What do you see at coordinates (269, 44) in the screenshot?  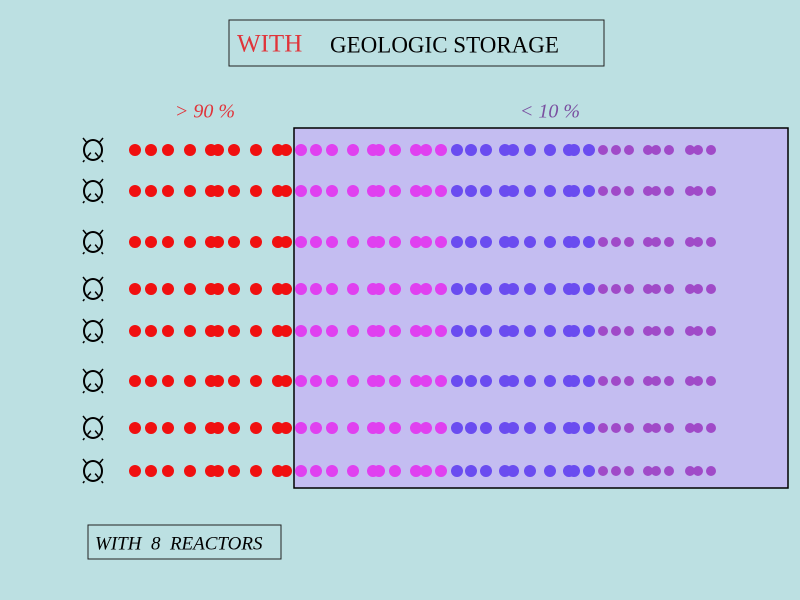 I see `title-highlight: WITH` at bounding box center [269, 44].